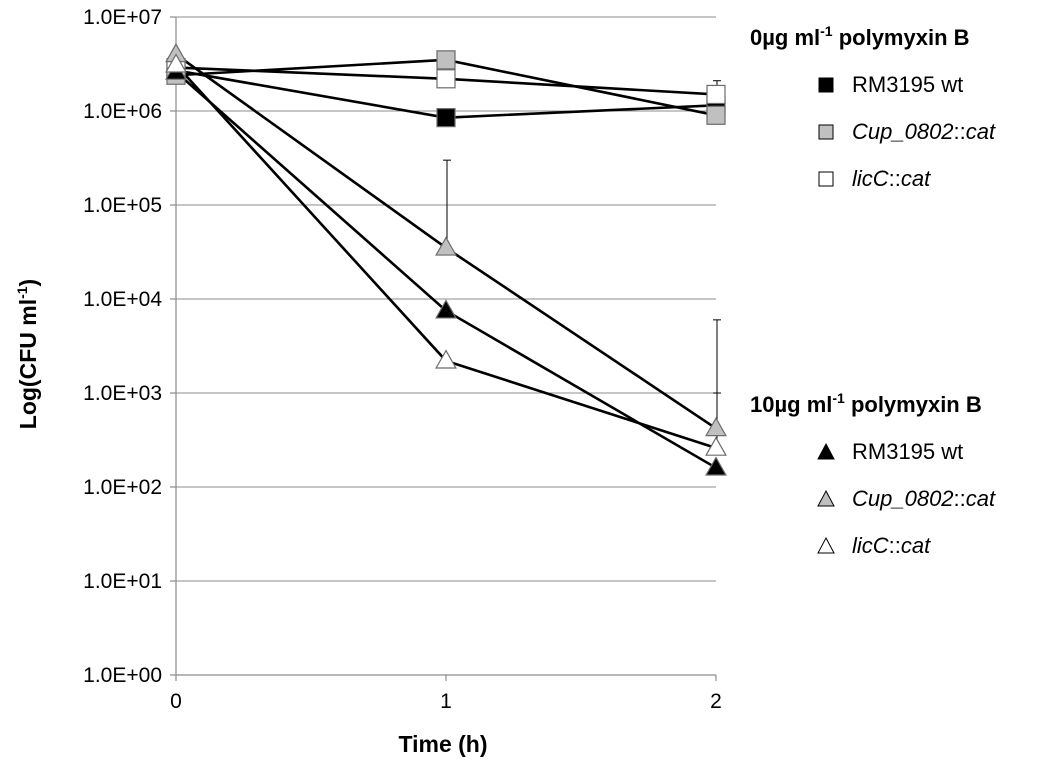  I want to click on legend-label-10ug-1: Cup_0802::cat, so click(924, 498).